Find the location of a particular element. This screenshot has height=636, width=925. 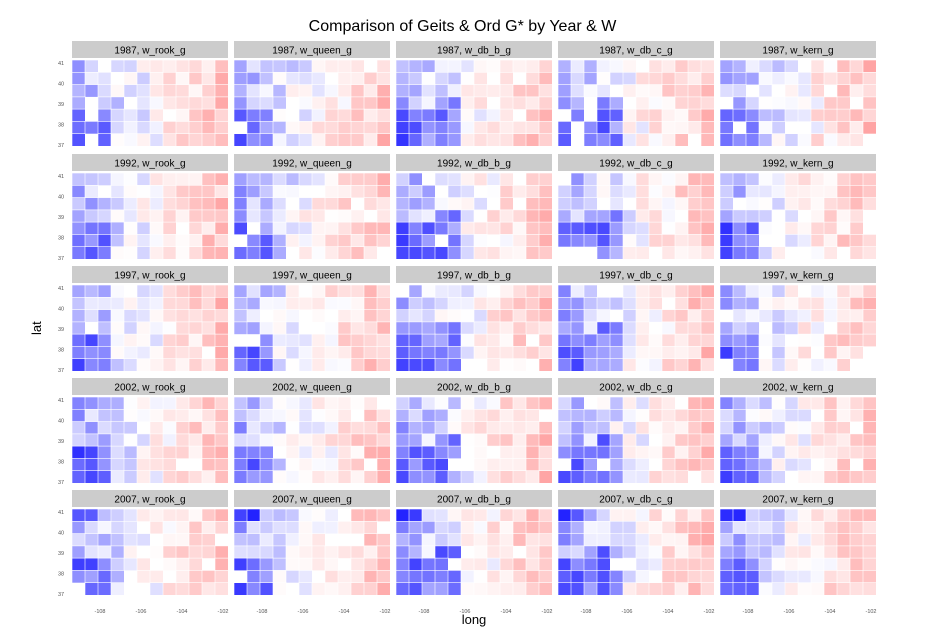

facet-panel: 1992, w_kern_g is located at coordinates (798, 207).